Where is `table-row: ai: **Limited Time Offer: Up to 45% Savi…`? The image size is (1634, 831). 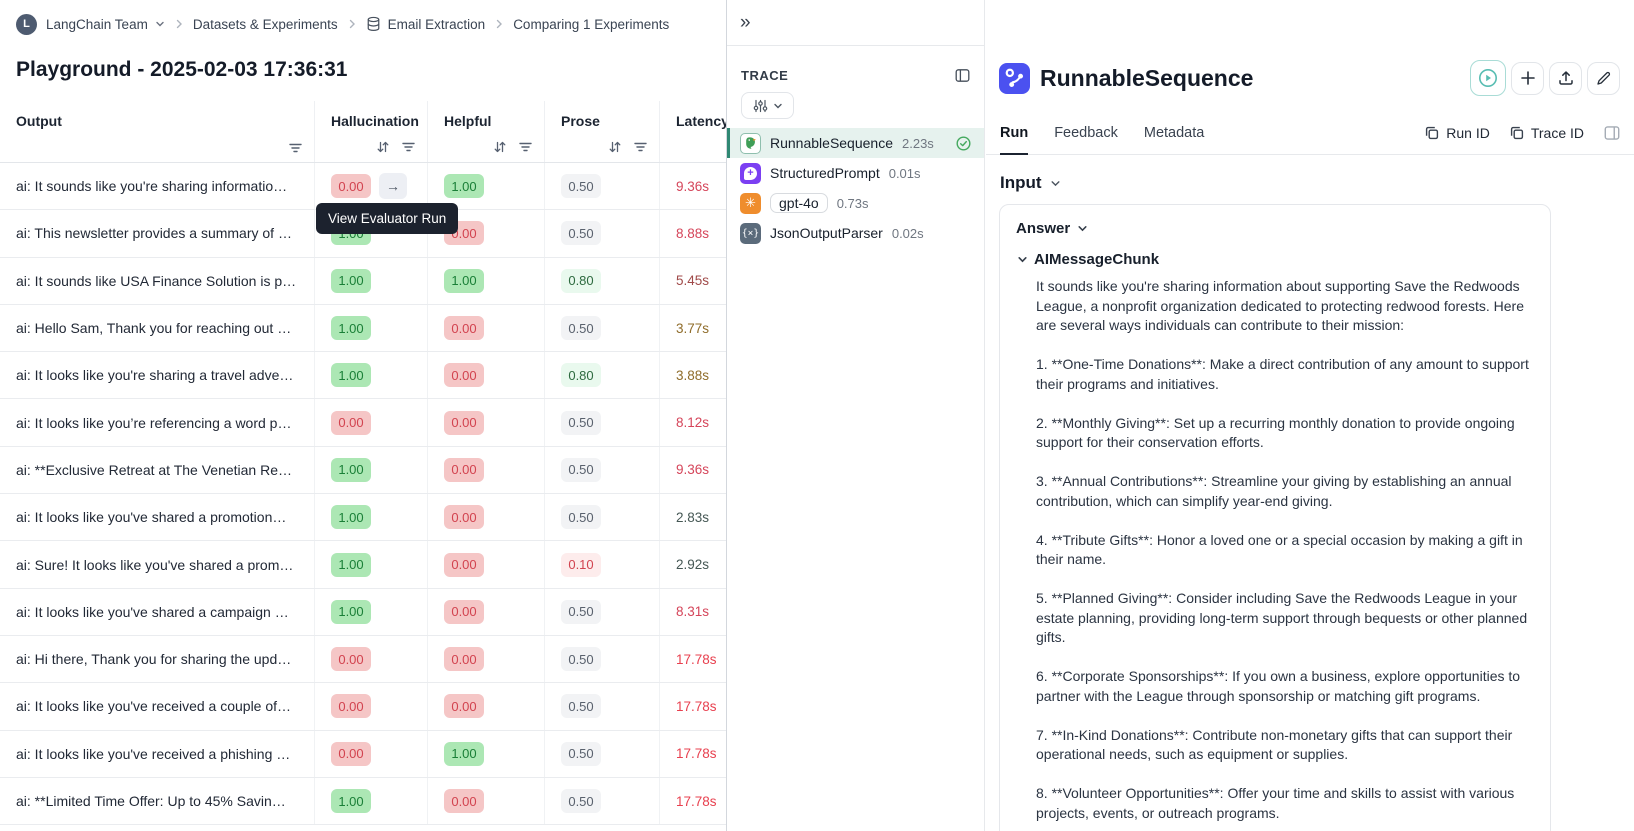
table-row: ai: **Limited Time Offer: Up to 45% Savi… is located at coordinates (363, 801).